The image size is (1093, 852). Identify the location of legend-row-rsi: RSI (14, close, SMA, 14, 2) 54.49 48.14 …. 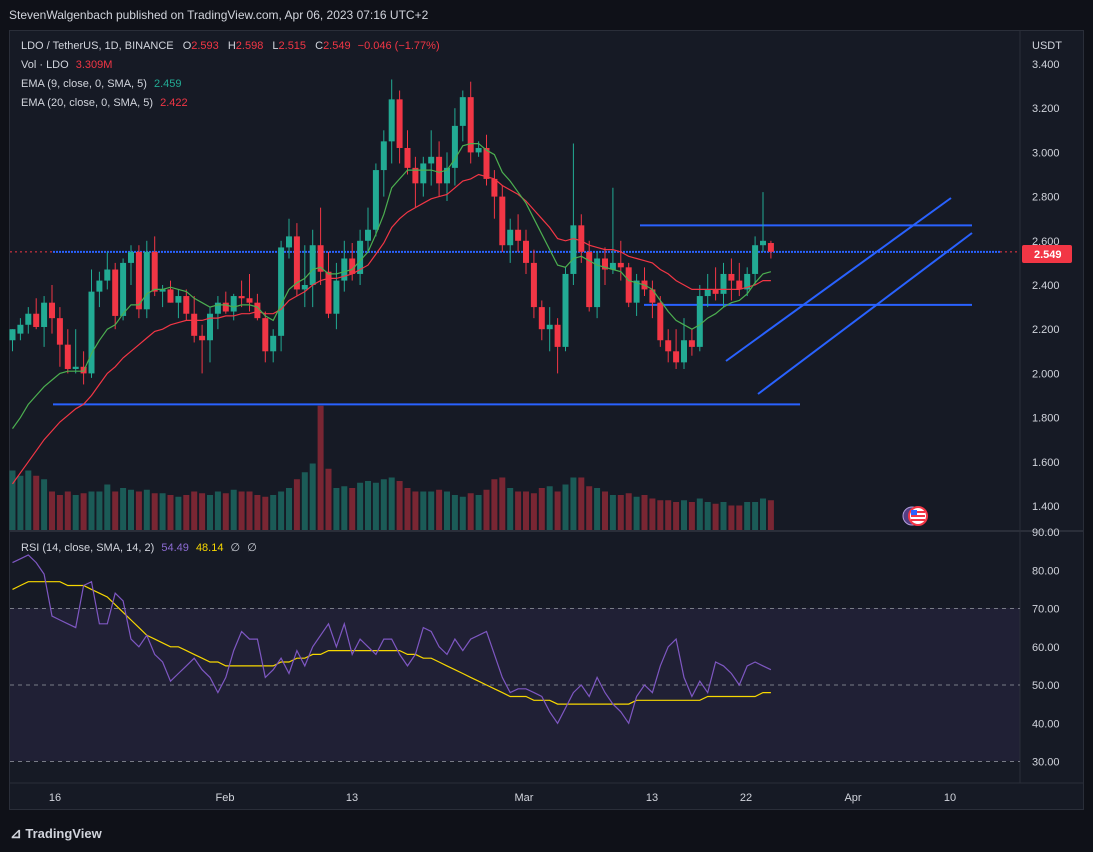
(139, 547).